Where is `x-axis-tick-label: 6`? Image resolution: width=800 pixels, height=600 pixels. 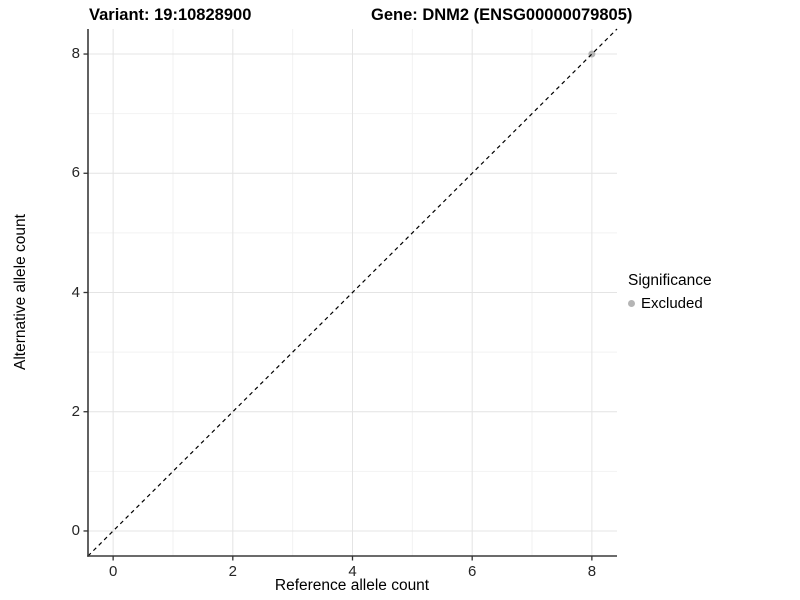 x-axis-tick-label: 6 is located at coordinates (472, 571).